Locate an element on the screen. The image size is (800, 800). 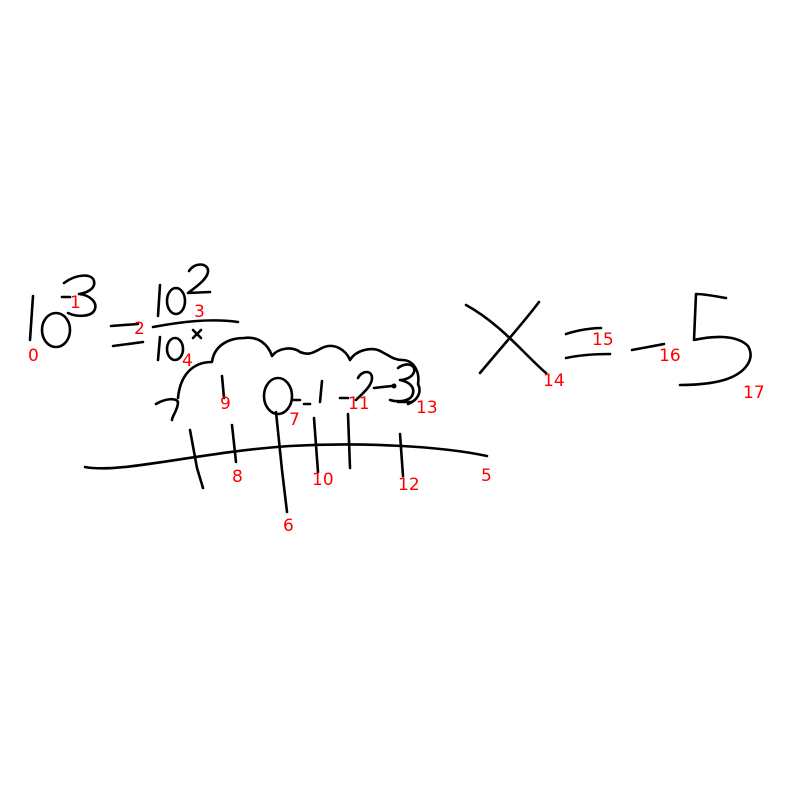
stroke-7: 7 is located at coordinates (295, 414).